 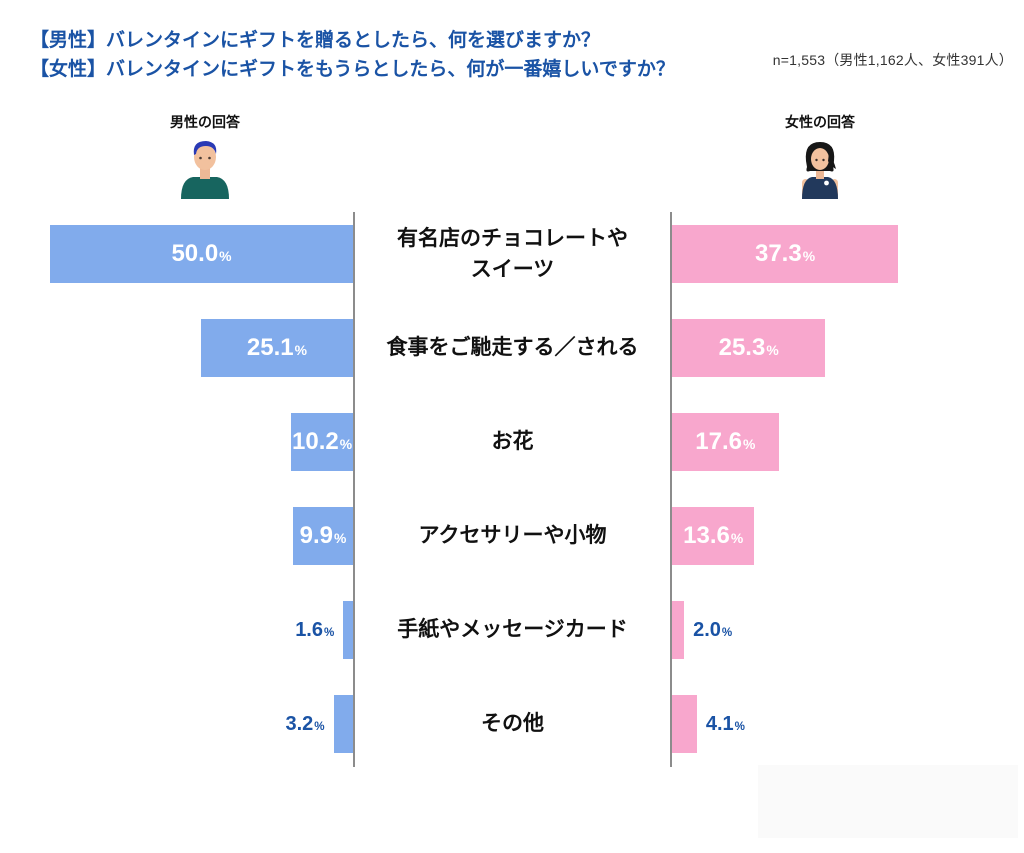 I want to click on female-bar-cell: 4.1%, so click(x=823, y=724).